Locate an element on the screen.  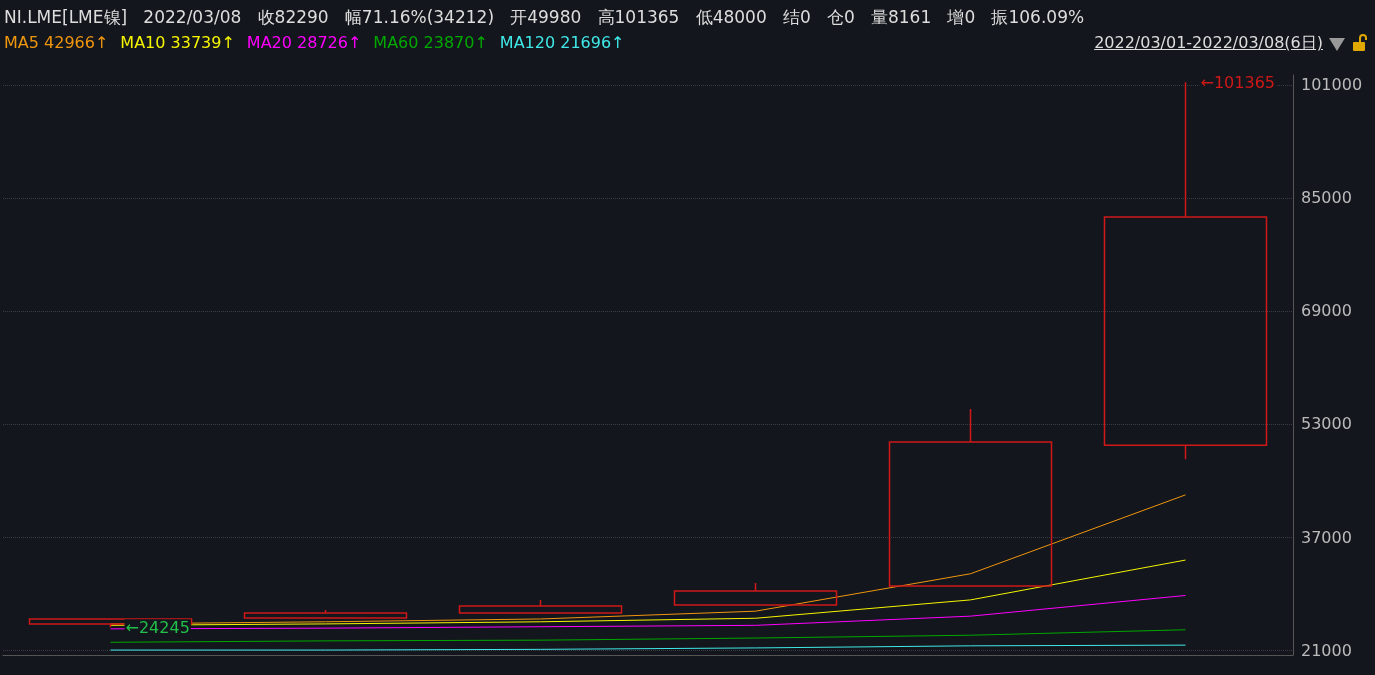
y-tick-label: 101000 is located at coordinates (1332, 85).